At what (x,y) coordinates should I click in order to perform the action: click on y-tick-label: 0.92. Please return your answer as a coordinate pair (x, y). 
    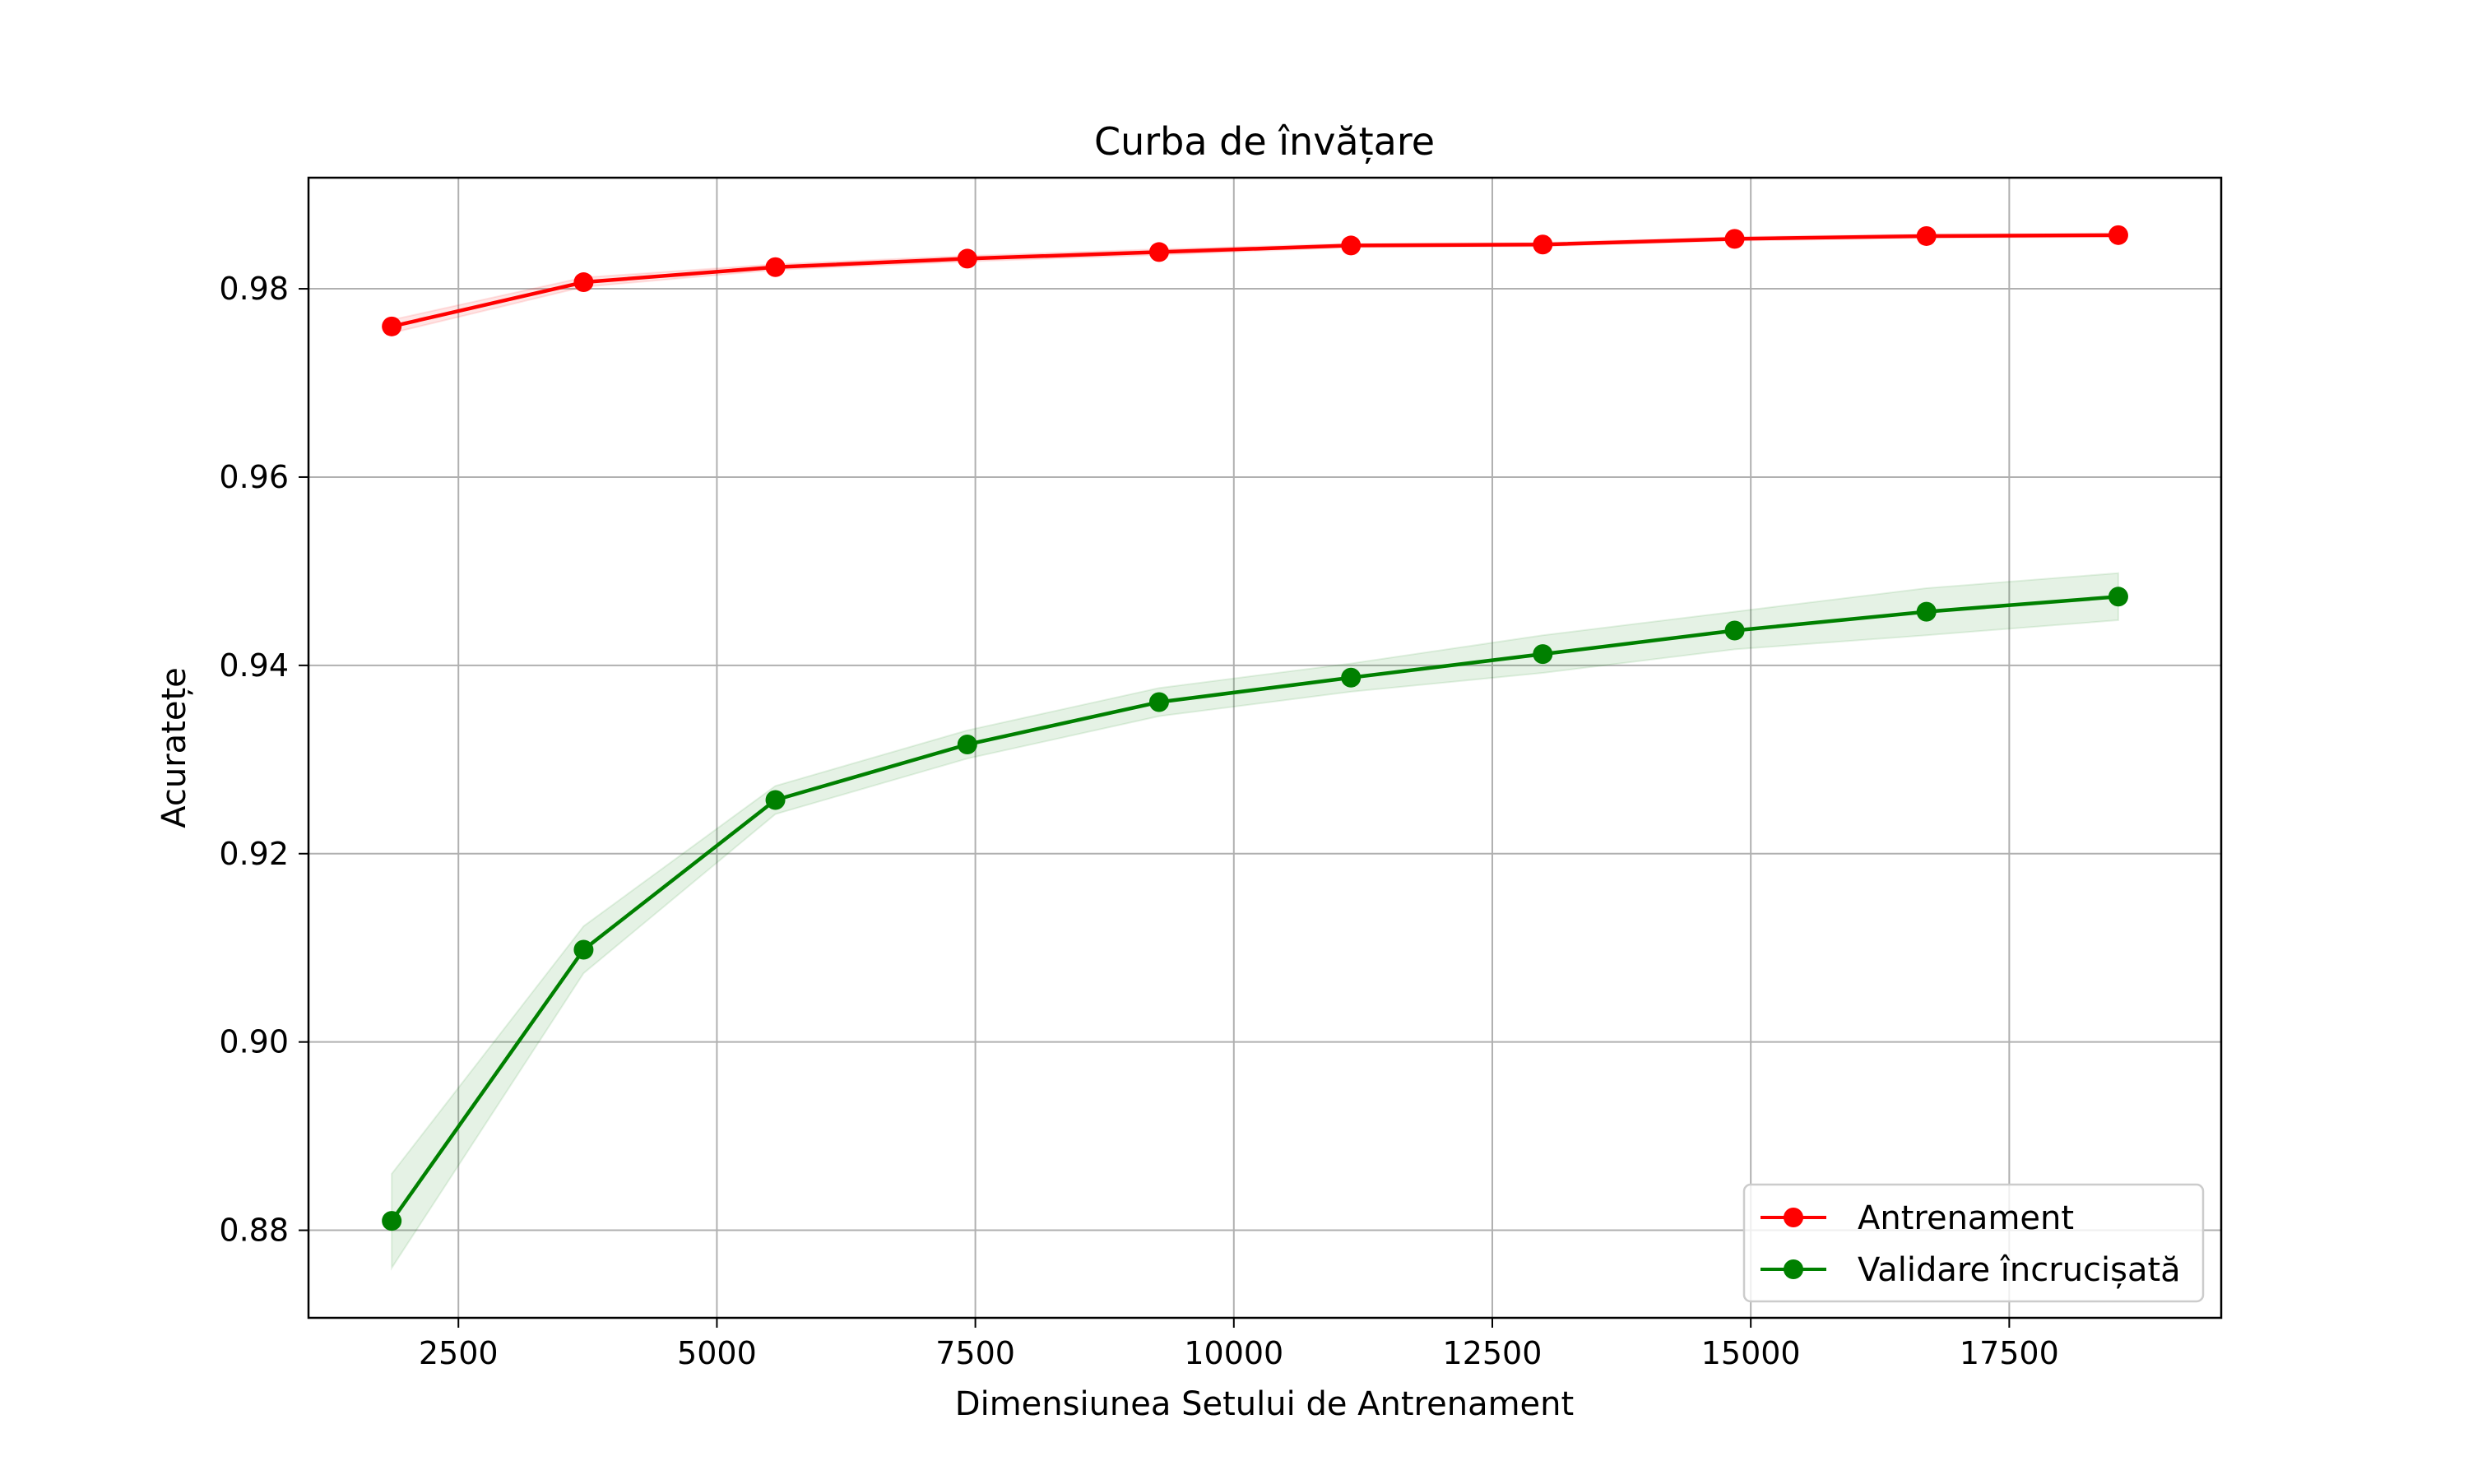
    Looking at the image, I should click on (254, 854).